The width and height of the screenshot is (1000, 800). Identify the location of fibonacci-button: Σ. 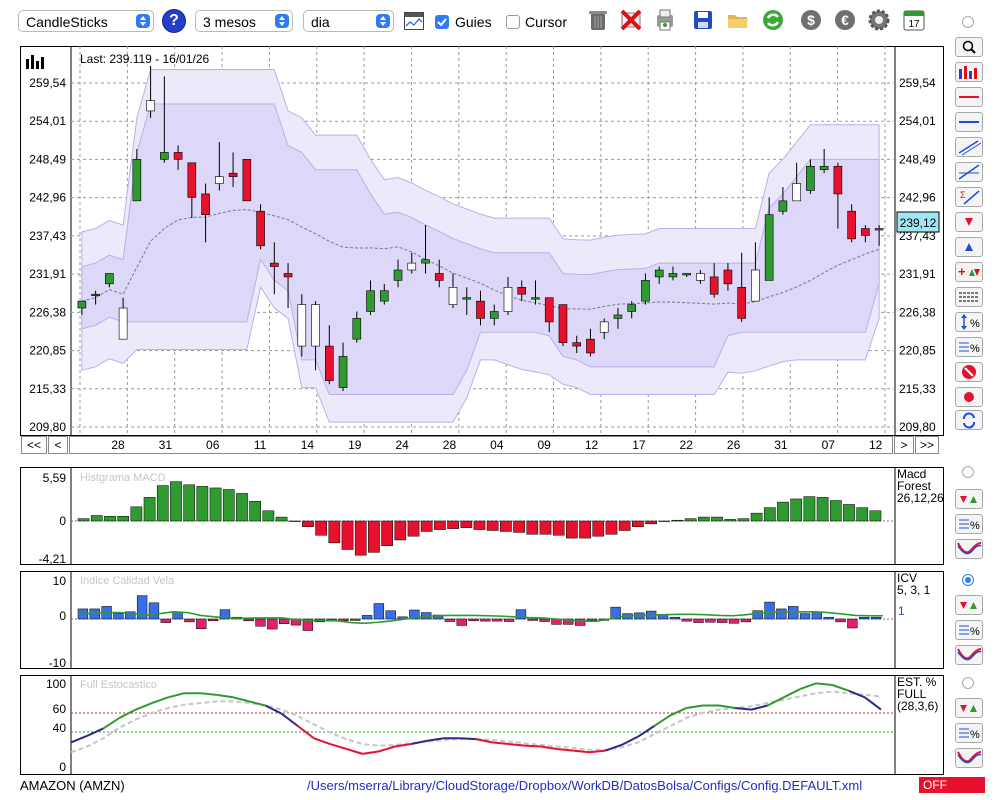
(969, 197).